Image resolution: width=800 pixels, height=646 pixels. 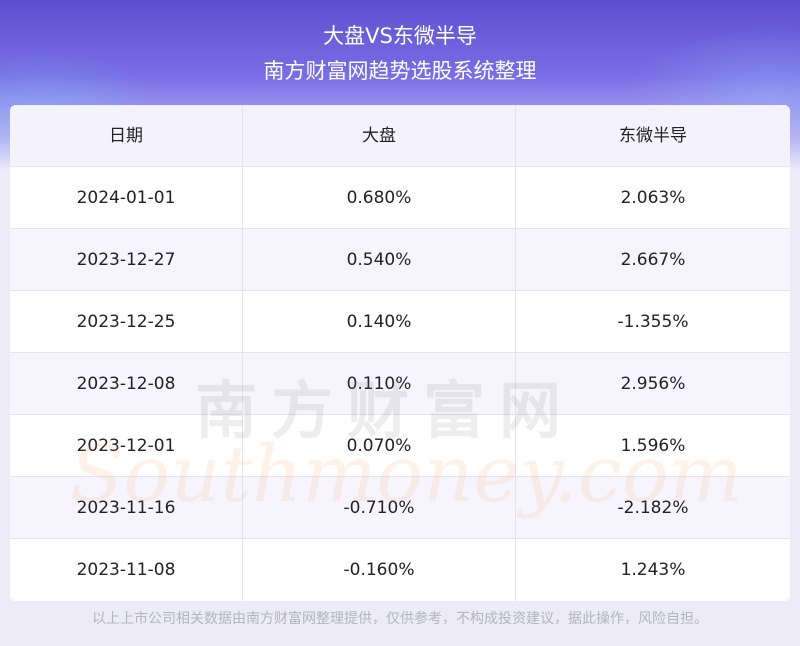 What do you see at coordinates (379, 508) in the screenshot?
I see `market-change-cell: -0.710%` at bounding box center [379, 508].